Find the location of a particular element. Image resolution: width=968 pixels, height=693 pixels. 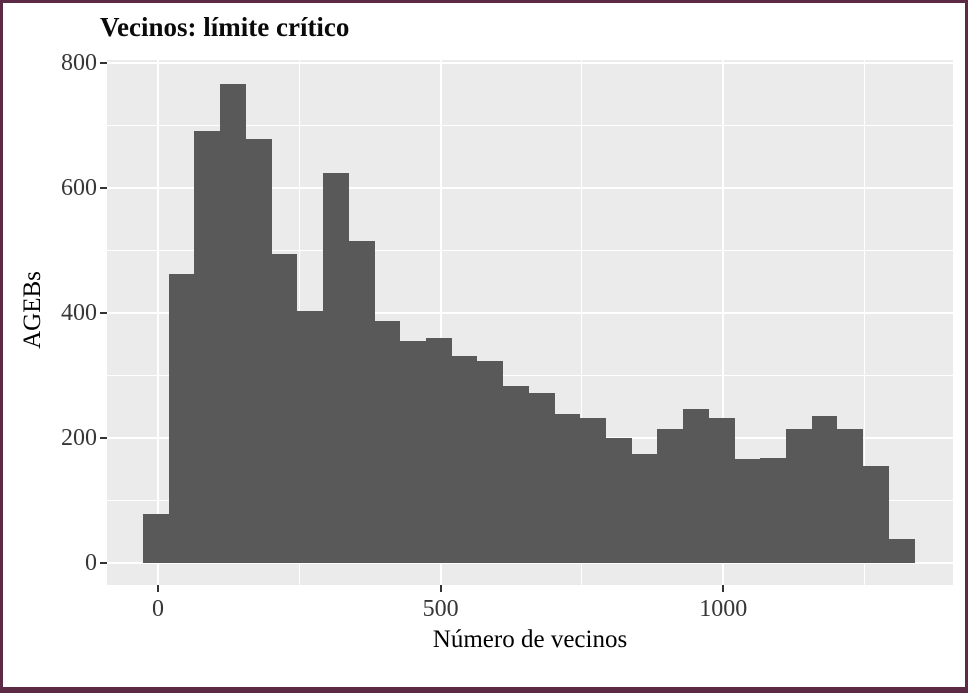

window-border-top is located at coordinates (484, 1).